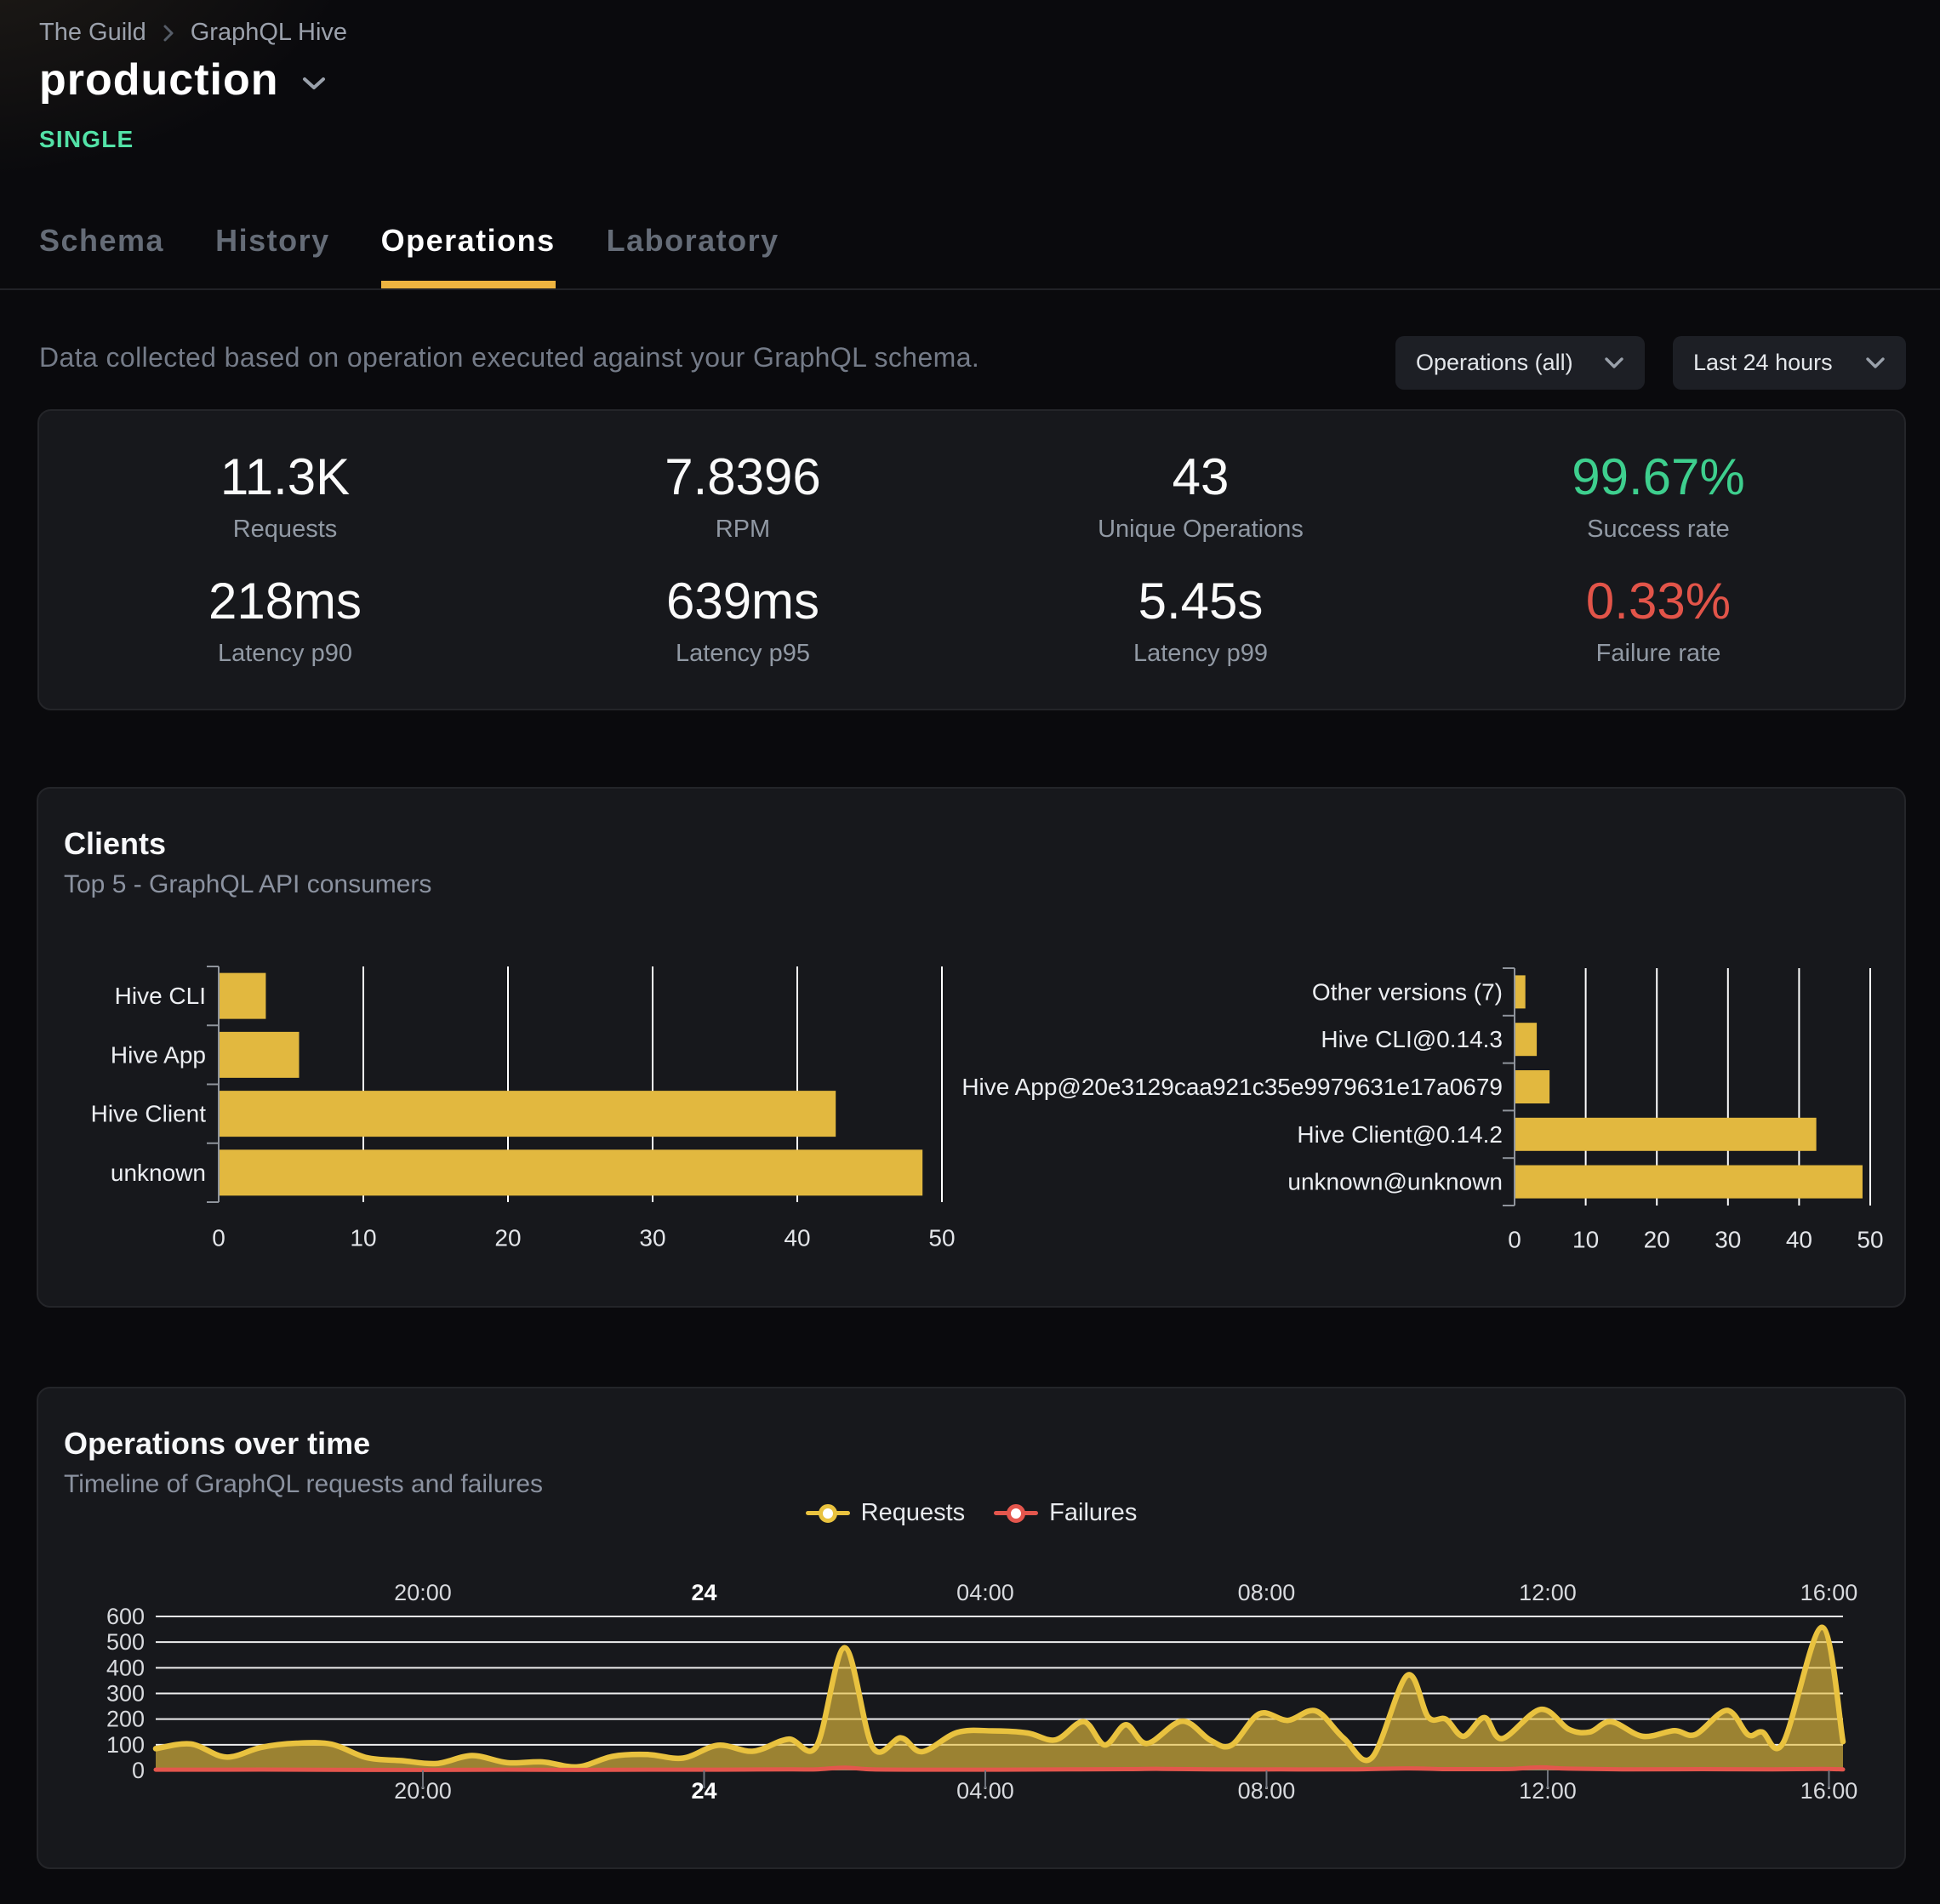 The image size is (1940, 1904). Describe the element at coordinates (743, 529) in the screenshot. I see `stat-label: RPM` at that location.